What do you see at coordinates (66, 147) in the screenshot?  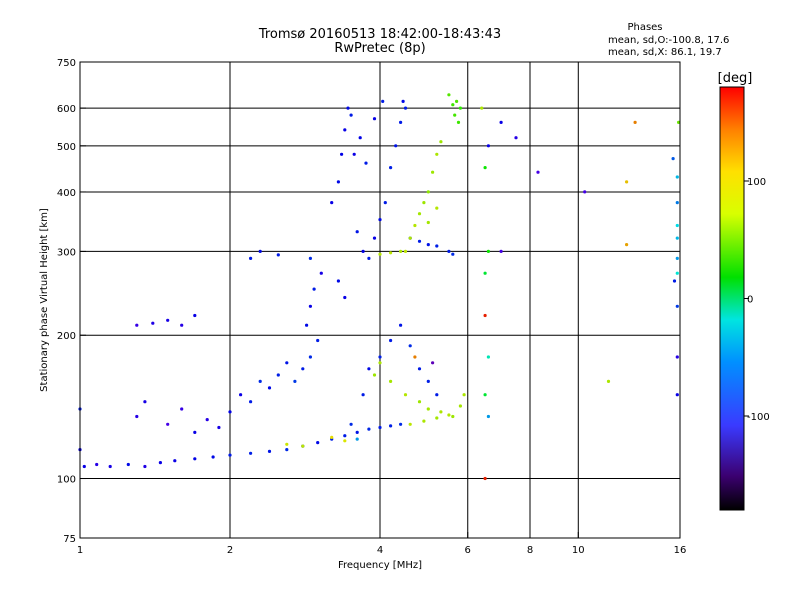 I see `y-tick-label: 500` at bounding box center [66, 147].